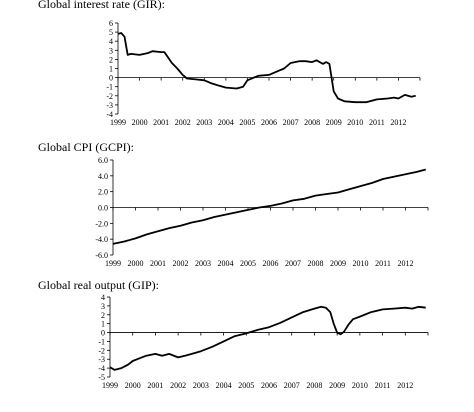 This screenshot has height=412, width=474. Describe the element at coordinates (103, 192) in the screenshot. I see `cpi-y-tick-label: 2.0` at that location.